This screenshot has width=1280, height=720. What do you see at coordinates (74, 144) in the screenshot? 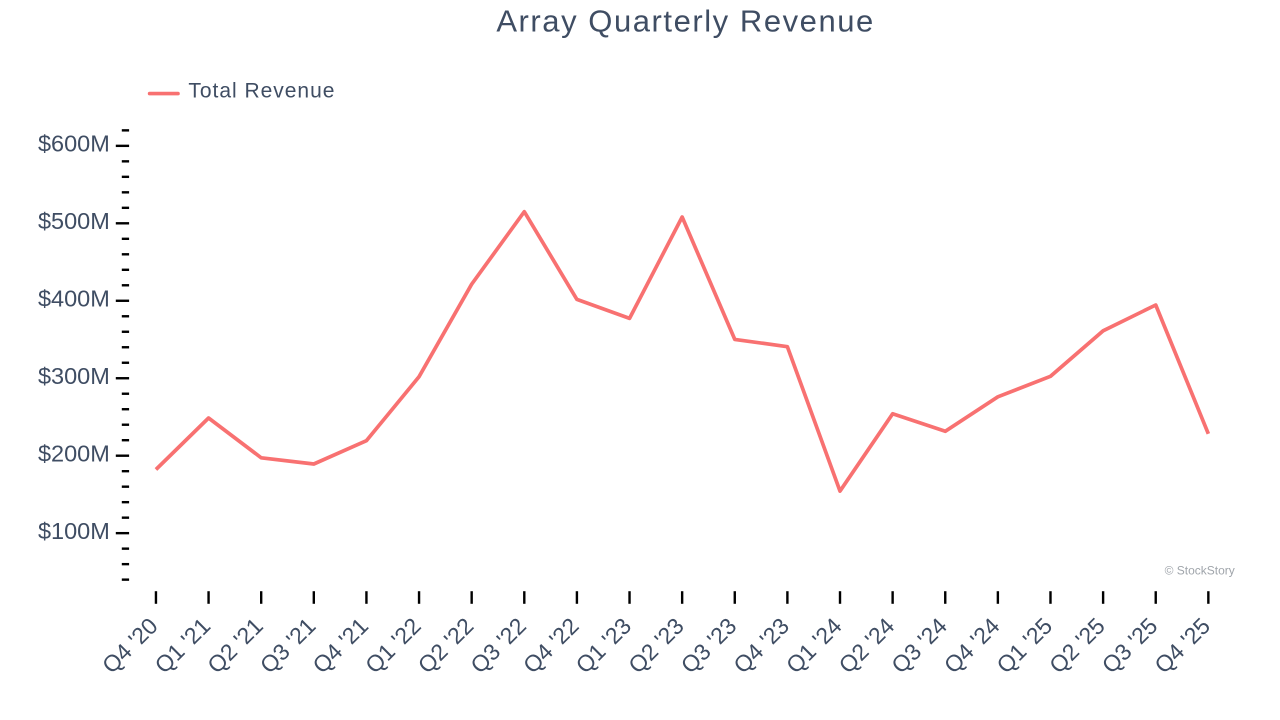
I see `svg-text: $600M` at bounding box center [74, 144].